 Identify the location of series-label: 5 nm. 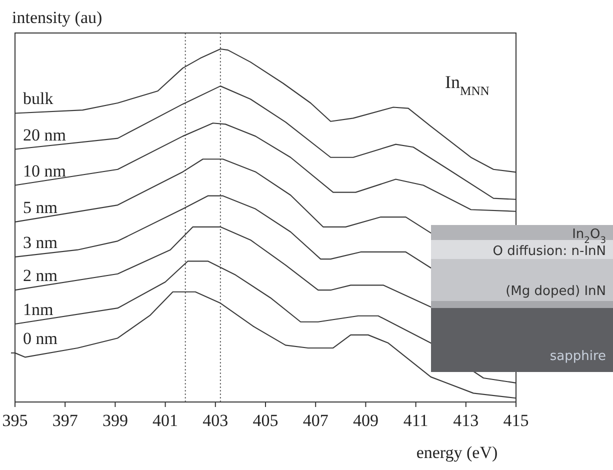
(40, 207).